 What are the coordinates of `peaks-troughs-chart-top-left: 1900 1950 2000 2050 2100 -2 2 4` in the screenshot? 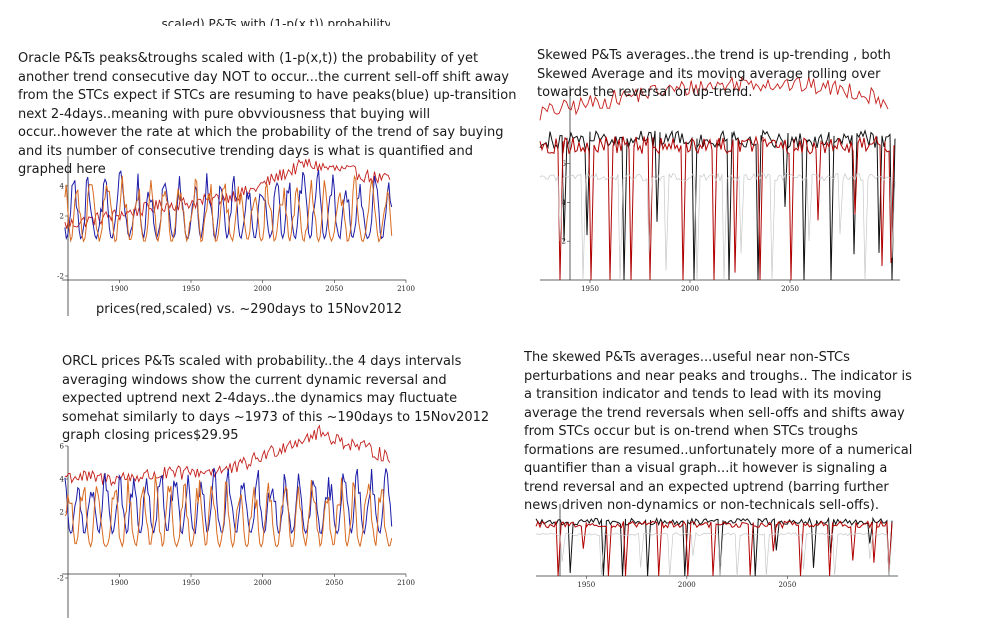 It's located at (236, 236).